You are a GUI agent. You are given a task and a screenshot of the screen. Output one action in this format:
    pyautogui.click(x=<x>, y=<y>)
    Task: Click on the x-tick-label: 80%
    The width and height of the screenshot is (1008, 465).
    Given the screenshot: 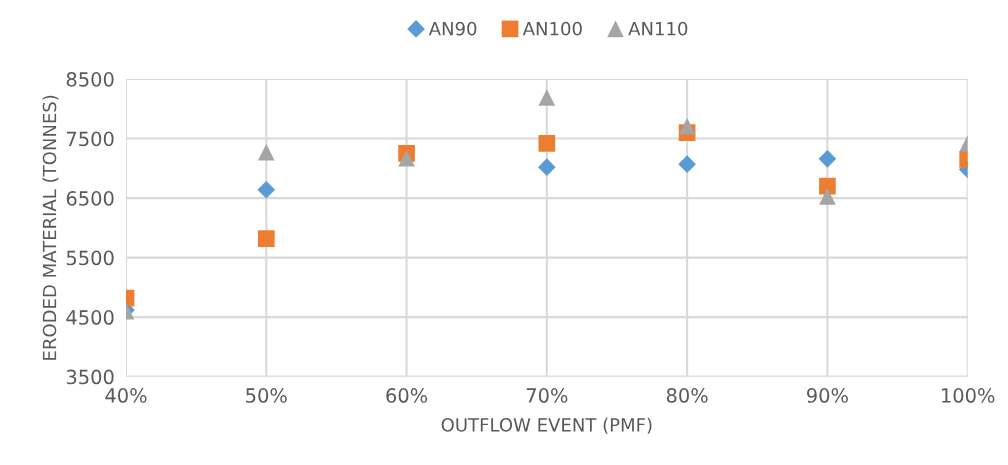 What is the action you would take?
    pyautogui.click(x=687, y=395)
    